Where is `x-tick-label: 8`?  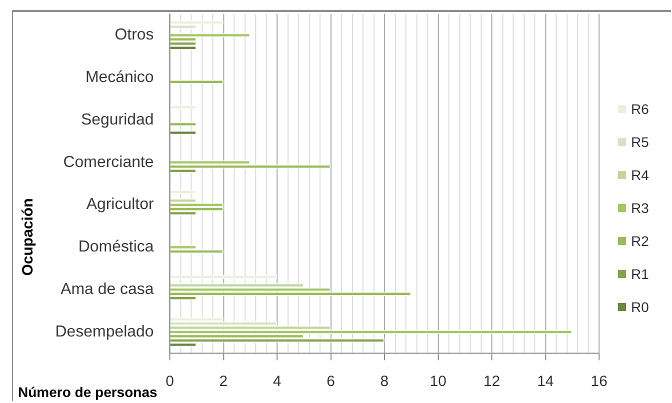 x-tick-label: 8 is located at coordinates (384, 381).